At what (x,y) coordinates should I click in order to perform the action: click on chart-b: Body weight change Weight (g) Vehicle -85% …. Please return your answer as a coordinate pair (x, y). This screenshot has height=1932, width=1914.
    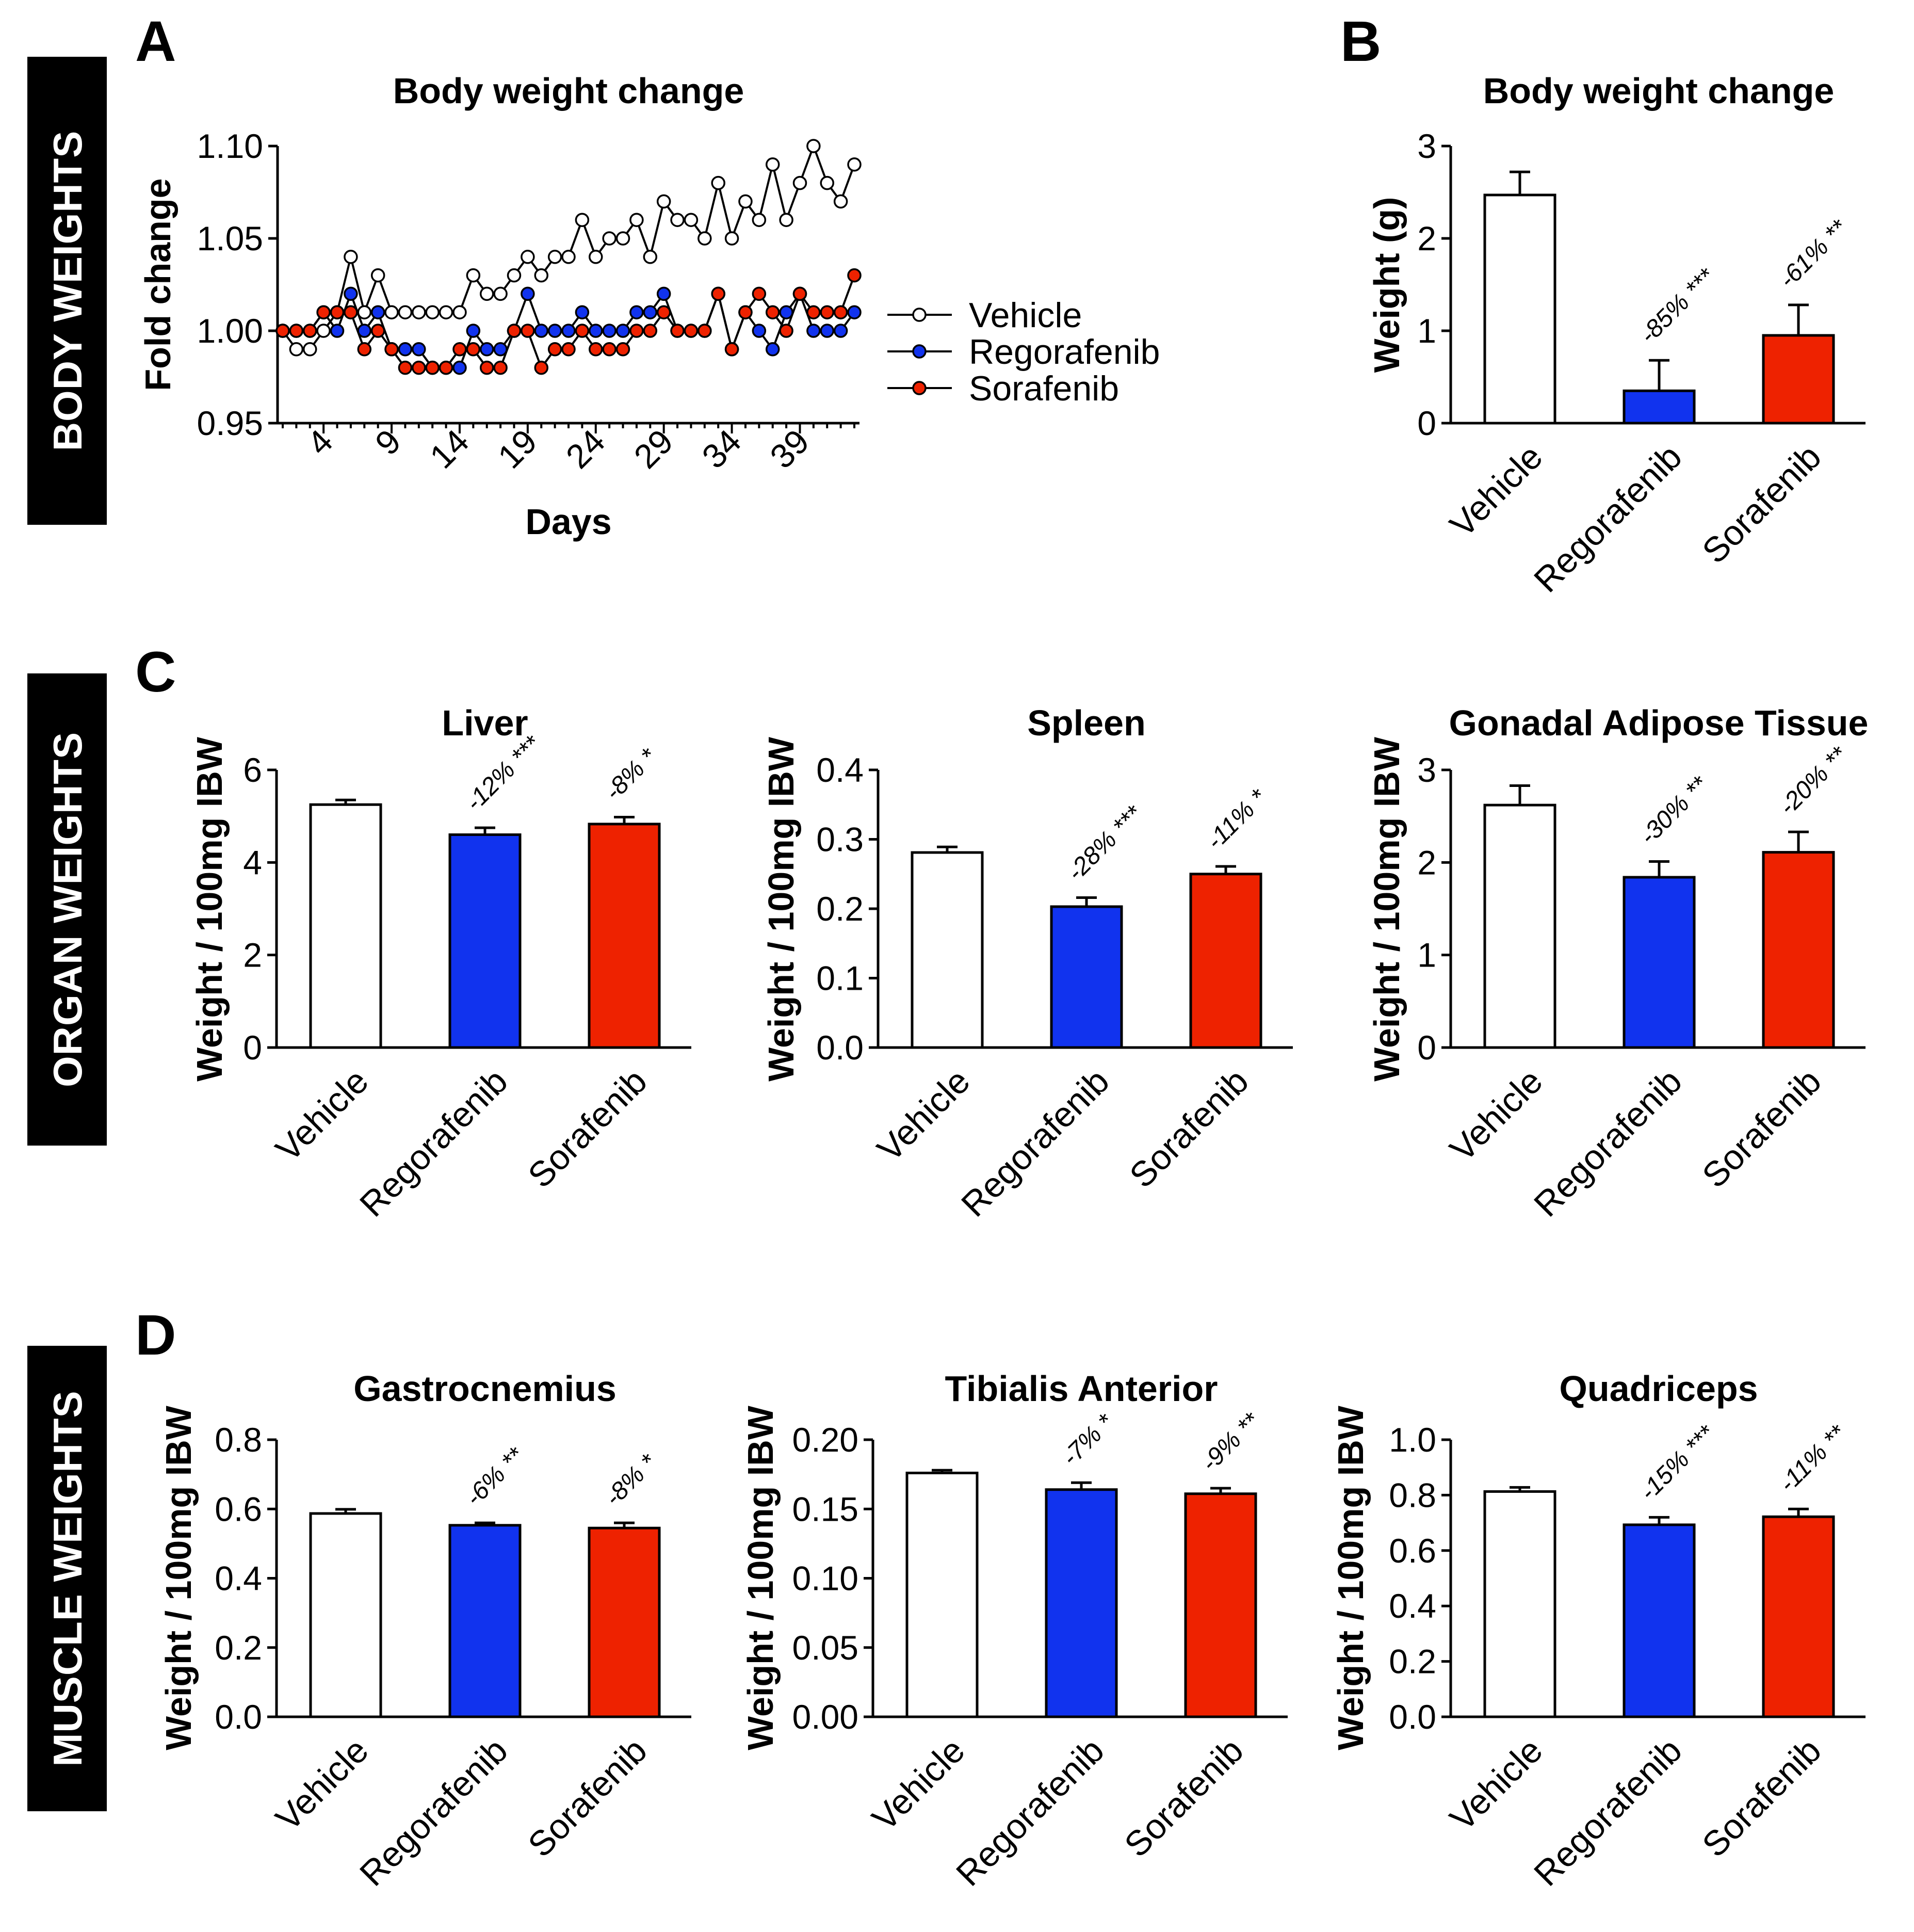
    Looking at the image, I should click on (1617, 336).